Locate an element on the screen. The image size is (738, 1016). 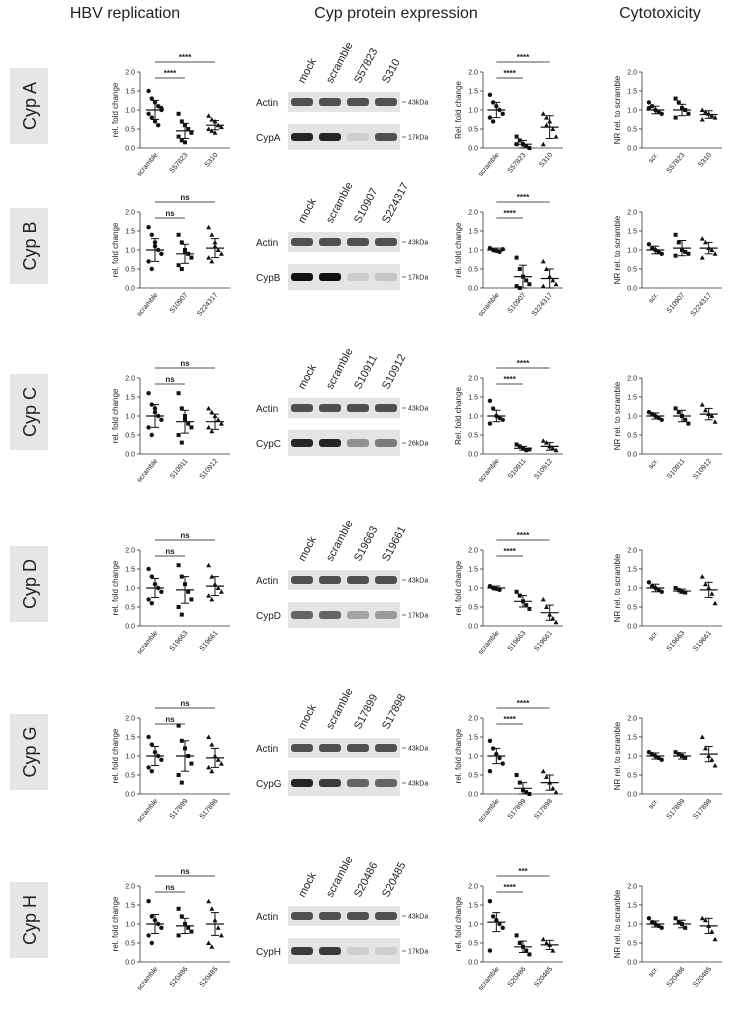
lane-label: S19663 is located at coordinates (366, 543).